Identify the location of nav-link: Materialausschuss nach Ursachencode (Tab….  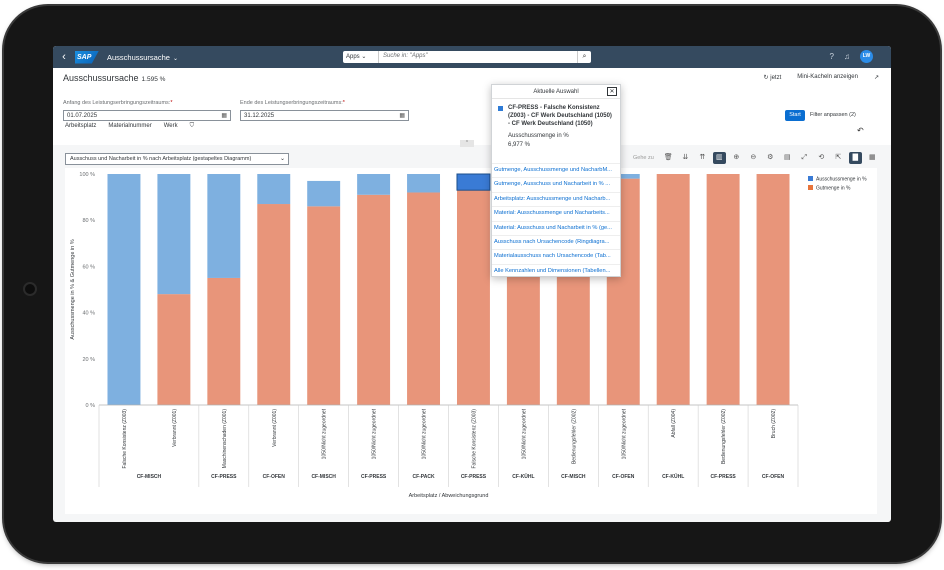
(556, 256).